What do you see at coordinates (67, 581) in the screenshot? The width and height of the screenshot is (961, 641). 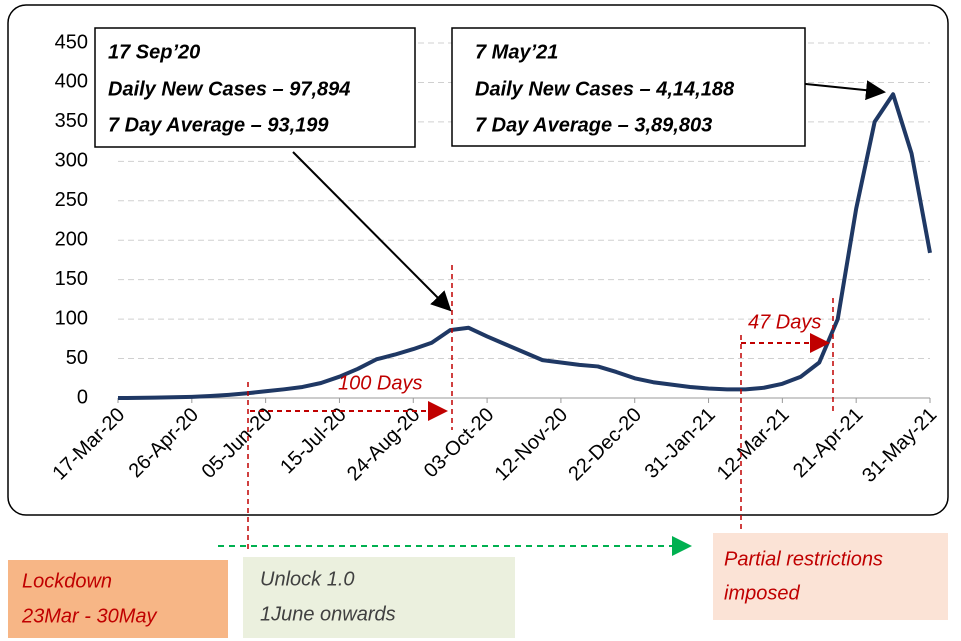 I see `box-text: Lockdown` at bounding box center [67, 581].